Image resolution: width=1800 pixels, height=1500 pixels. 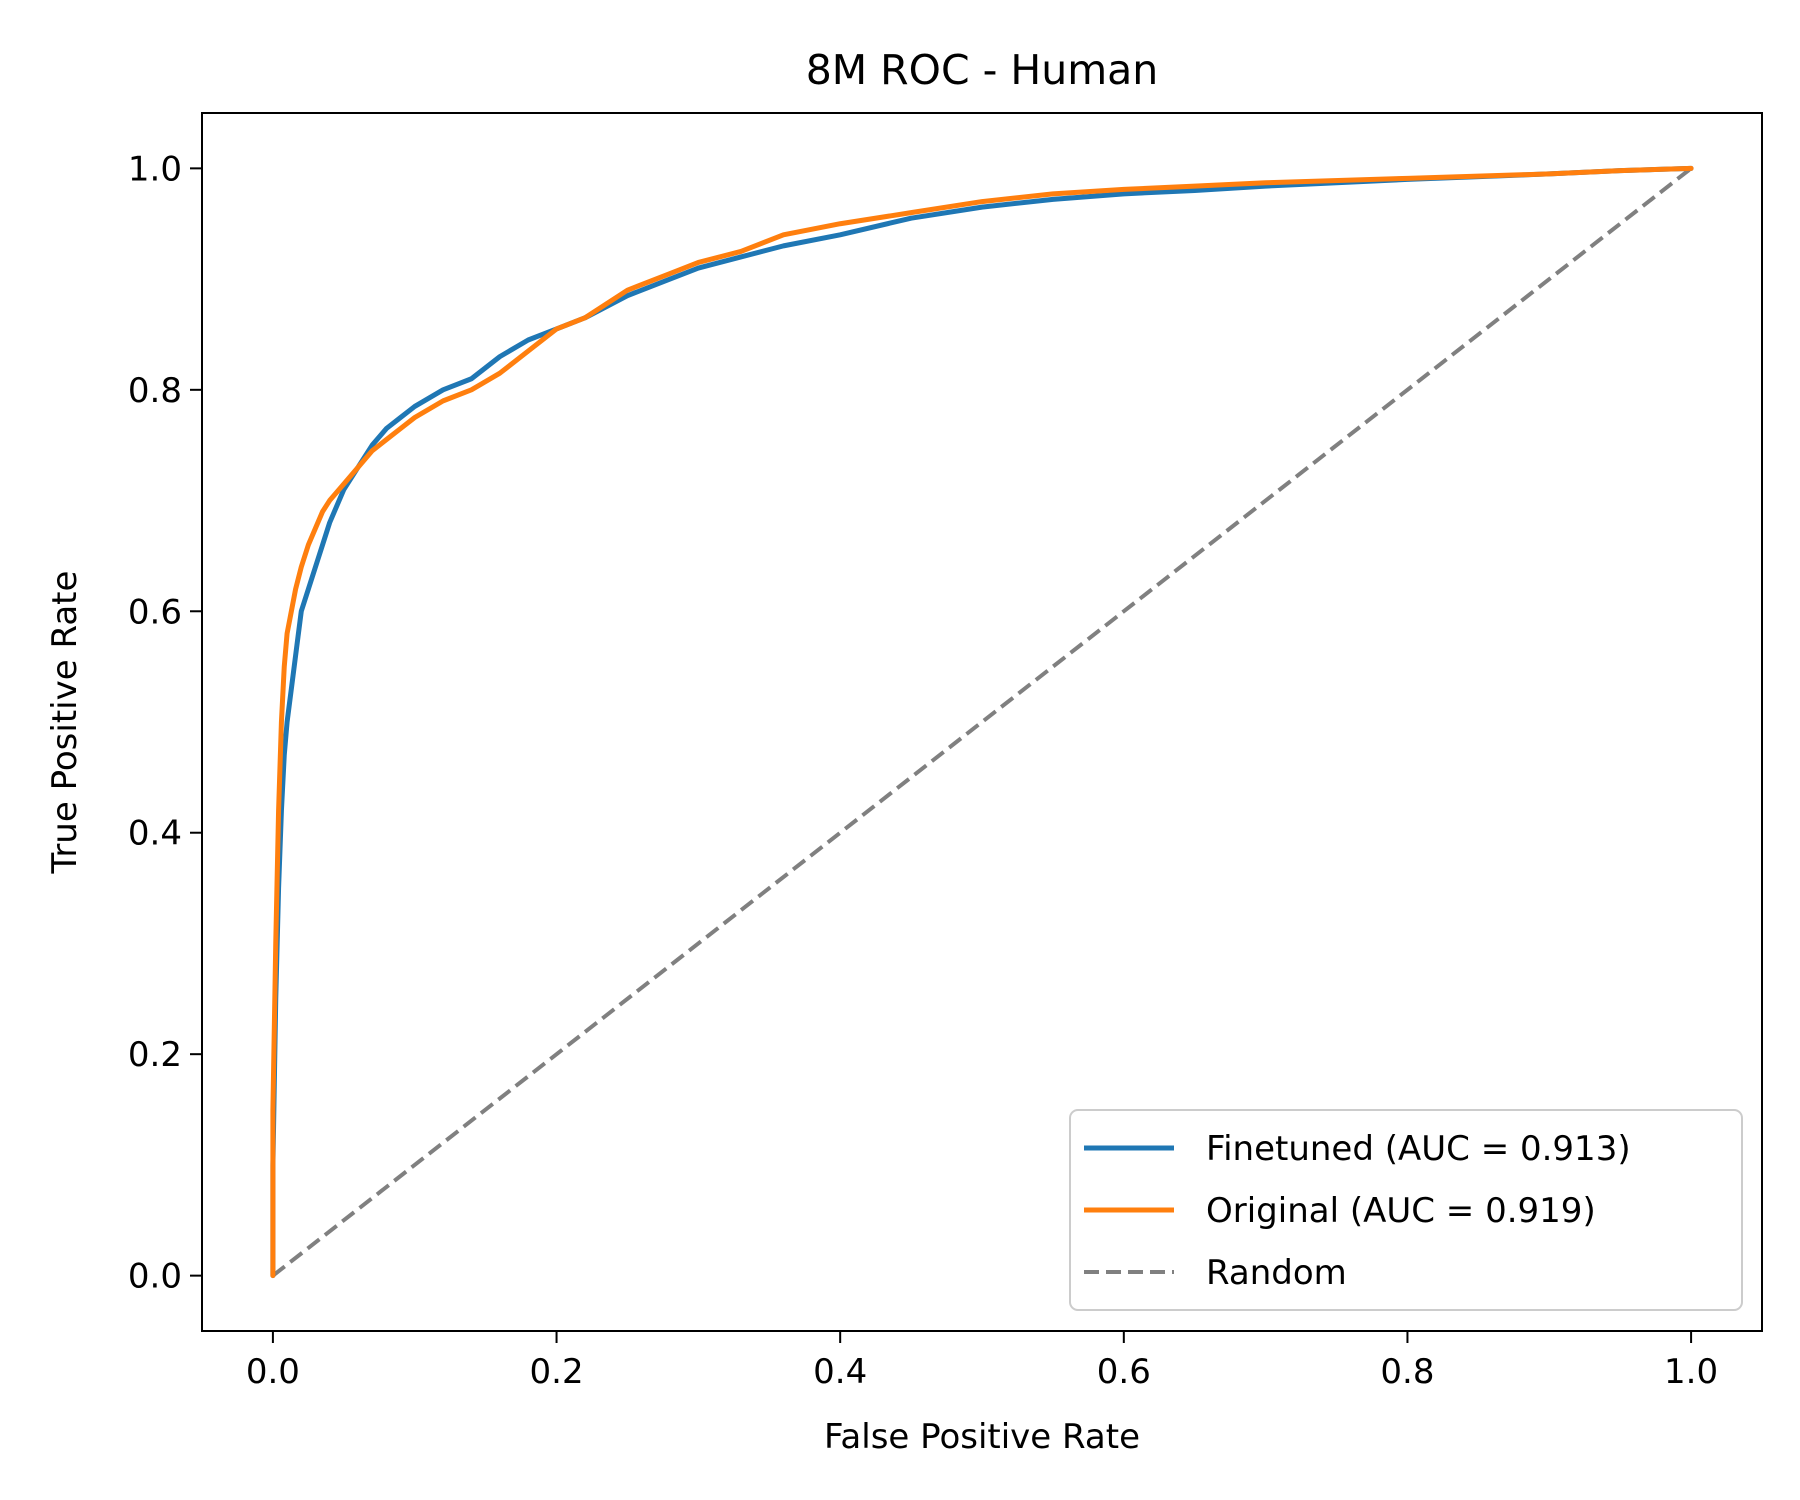 What do you see at coordinates (155, 612) in the screenshot?
I see `y-tick-label: 0.6` at bounding box center [155, 612].